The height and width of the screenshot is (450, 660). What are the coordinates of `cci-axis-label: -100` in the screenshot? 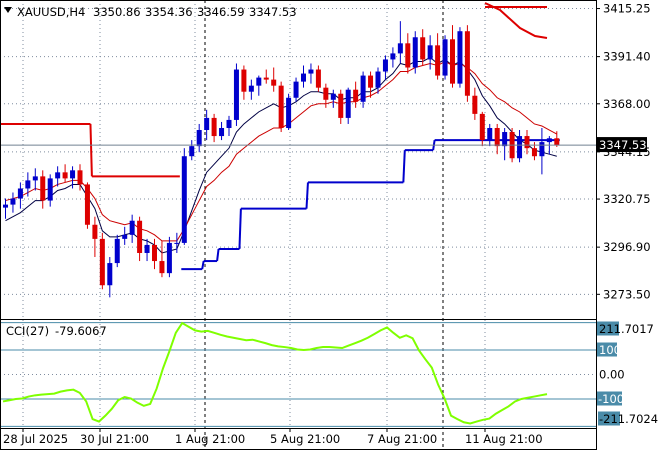 It's located at (611, 399).